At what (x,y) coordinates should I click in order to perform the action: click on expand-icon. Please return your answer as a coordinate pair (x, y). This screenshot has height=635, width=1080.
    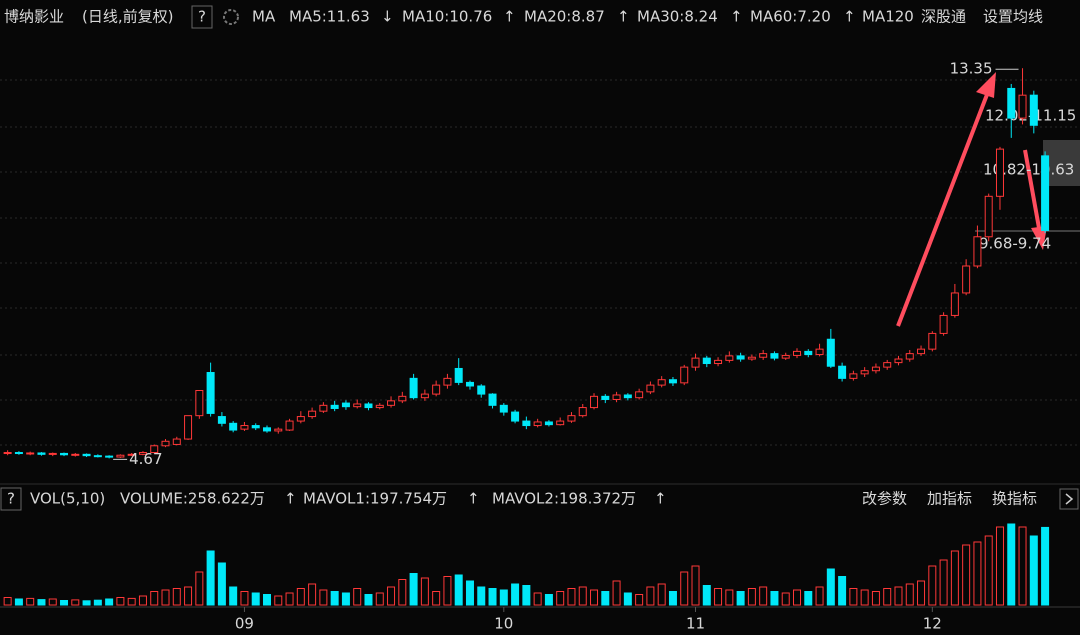
    Looking at the image, I should click on (1069, 499).